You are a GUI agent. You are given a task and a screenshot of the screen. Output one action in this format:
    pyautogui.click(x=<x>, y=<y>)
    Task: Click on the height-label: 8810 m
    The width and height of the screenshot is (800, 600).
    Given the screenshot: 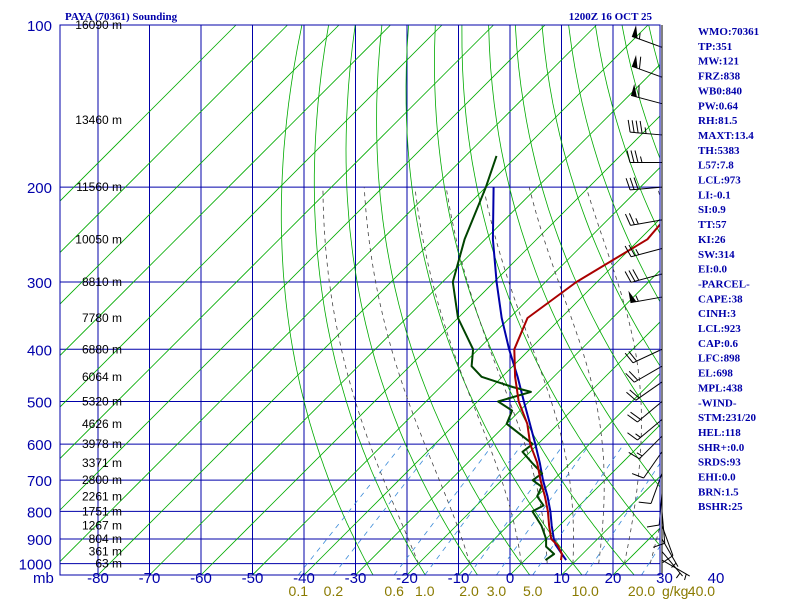 What is the action you would take?
    pyautogui.click(x=102, y=282)
    